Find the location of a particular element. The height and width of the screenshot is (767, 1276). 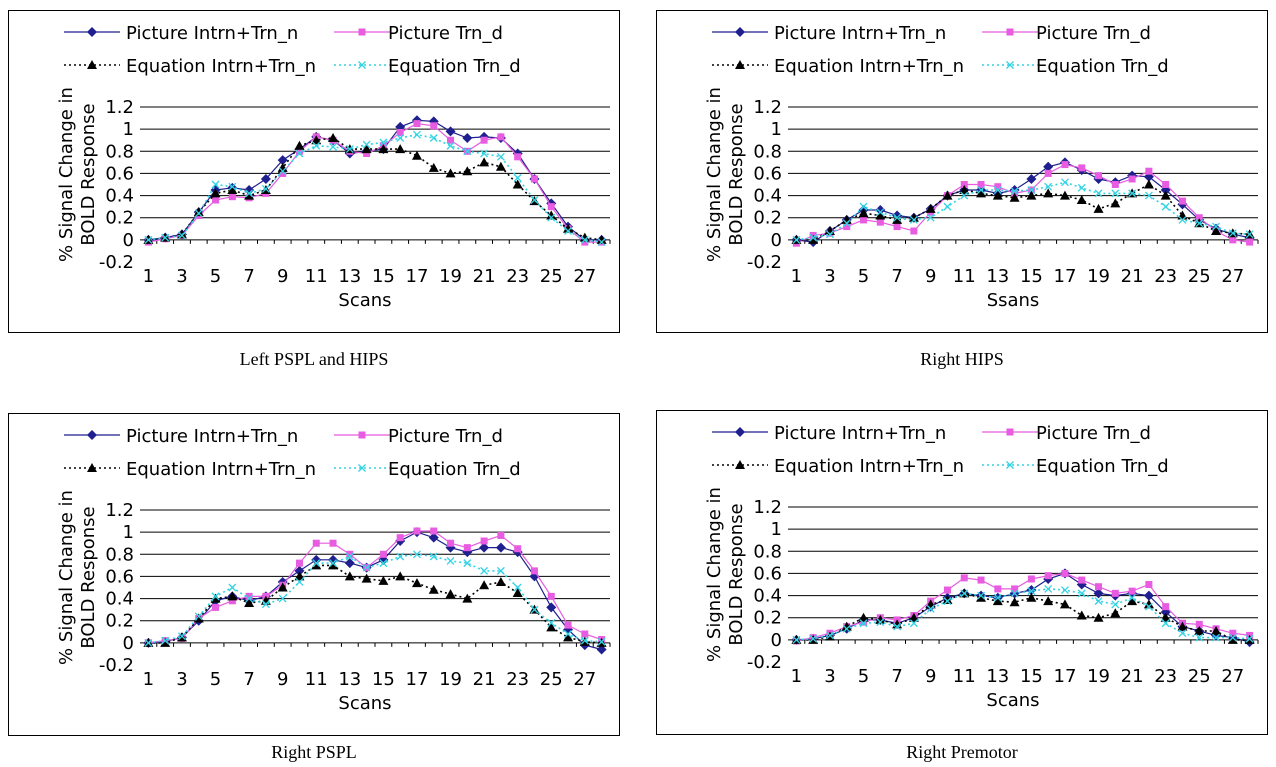

y-axis-label: % Signal Change inBOLD Response is located at coordinates (725, 174).